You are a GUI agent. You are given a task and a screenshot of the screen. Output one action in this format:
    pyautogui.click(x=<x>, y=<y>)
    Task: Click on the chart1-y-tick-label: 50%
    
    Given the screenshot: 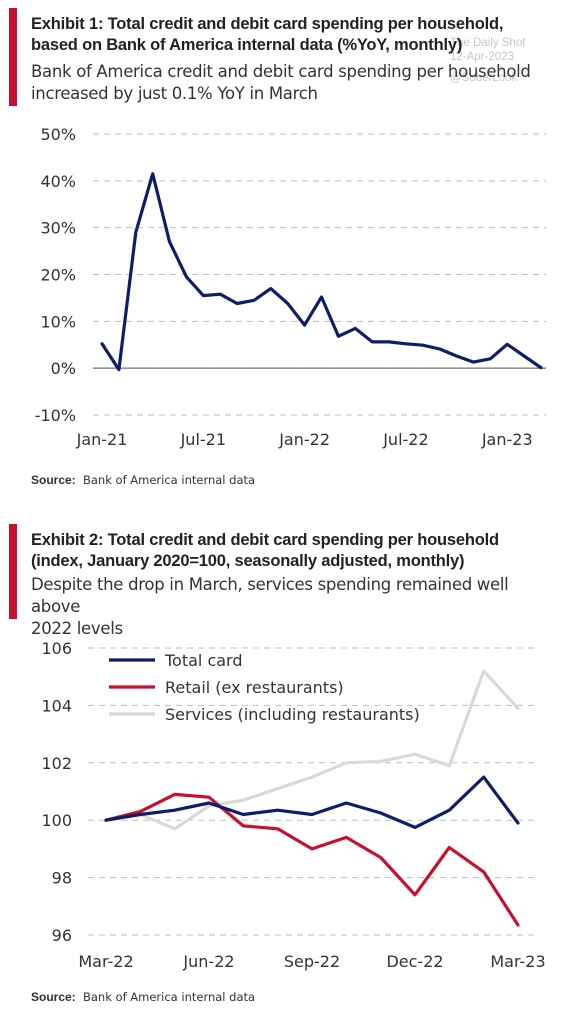 What is the action you would take?
    pyautogui.click(x=58, y=134)
    